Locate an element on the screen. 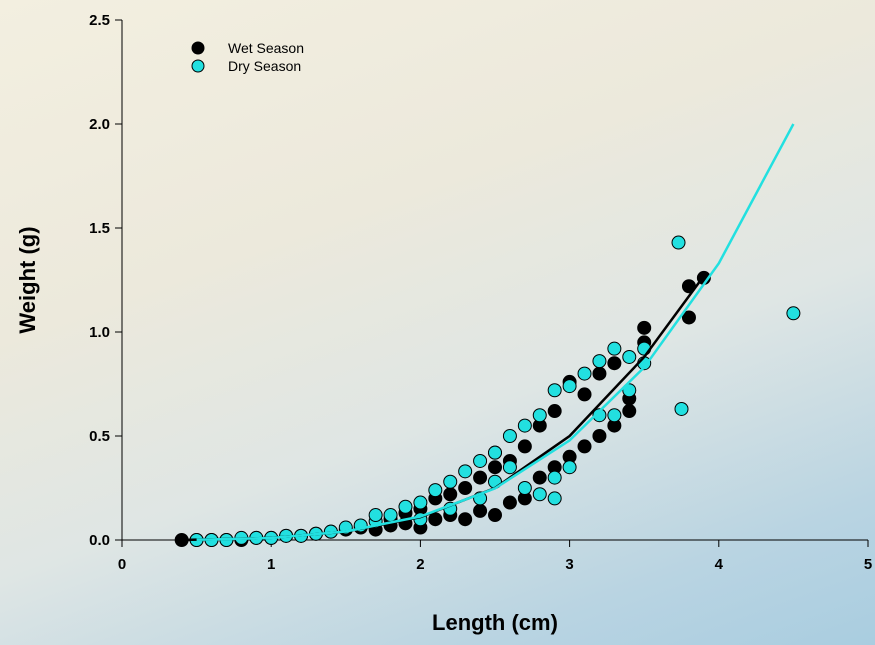  x-tick-label: 1 is located at coordinates (271, 564).